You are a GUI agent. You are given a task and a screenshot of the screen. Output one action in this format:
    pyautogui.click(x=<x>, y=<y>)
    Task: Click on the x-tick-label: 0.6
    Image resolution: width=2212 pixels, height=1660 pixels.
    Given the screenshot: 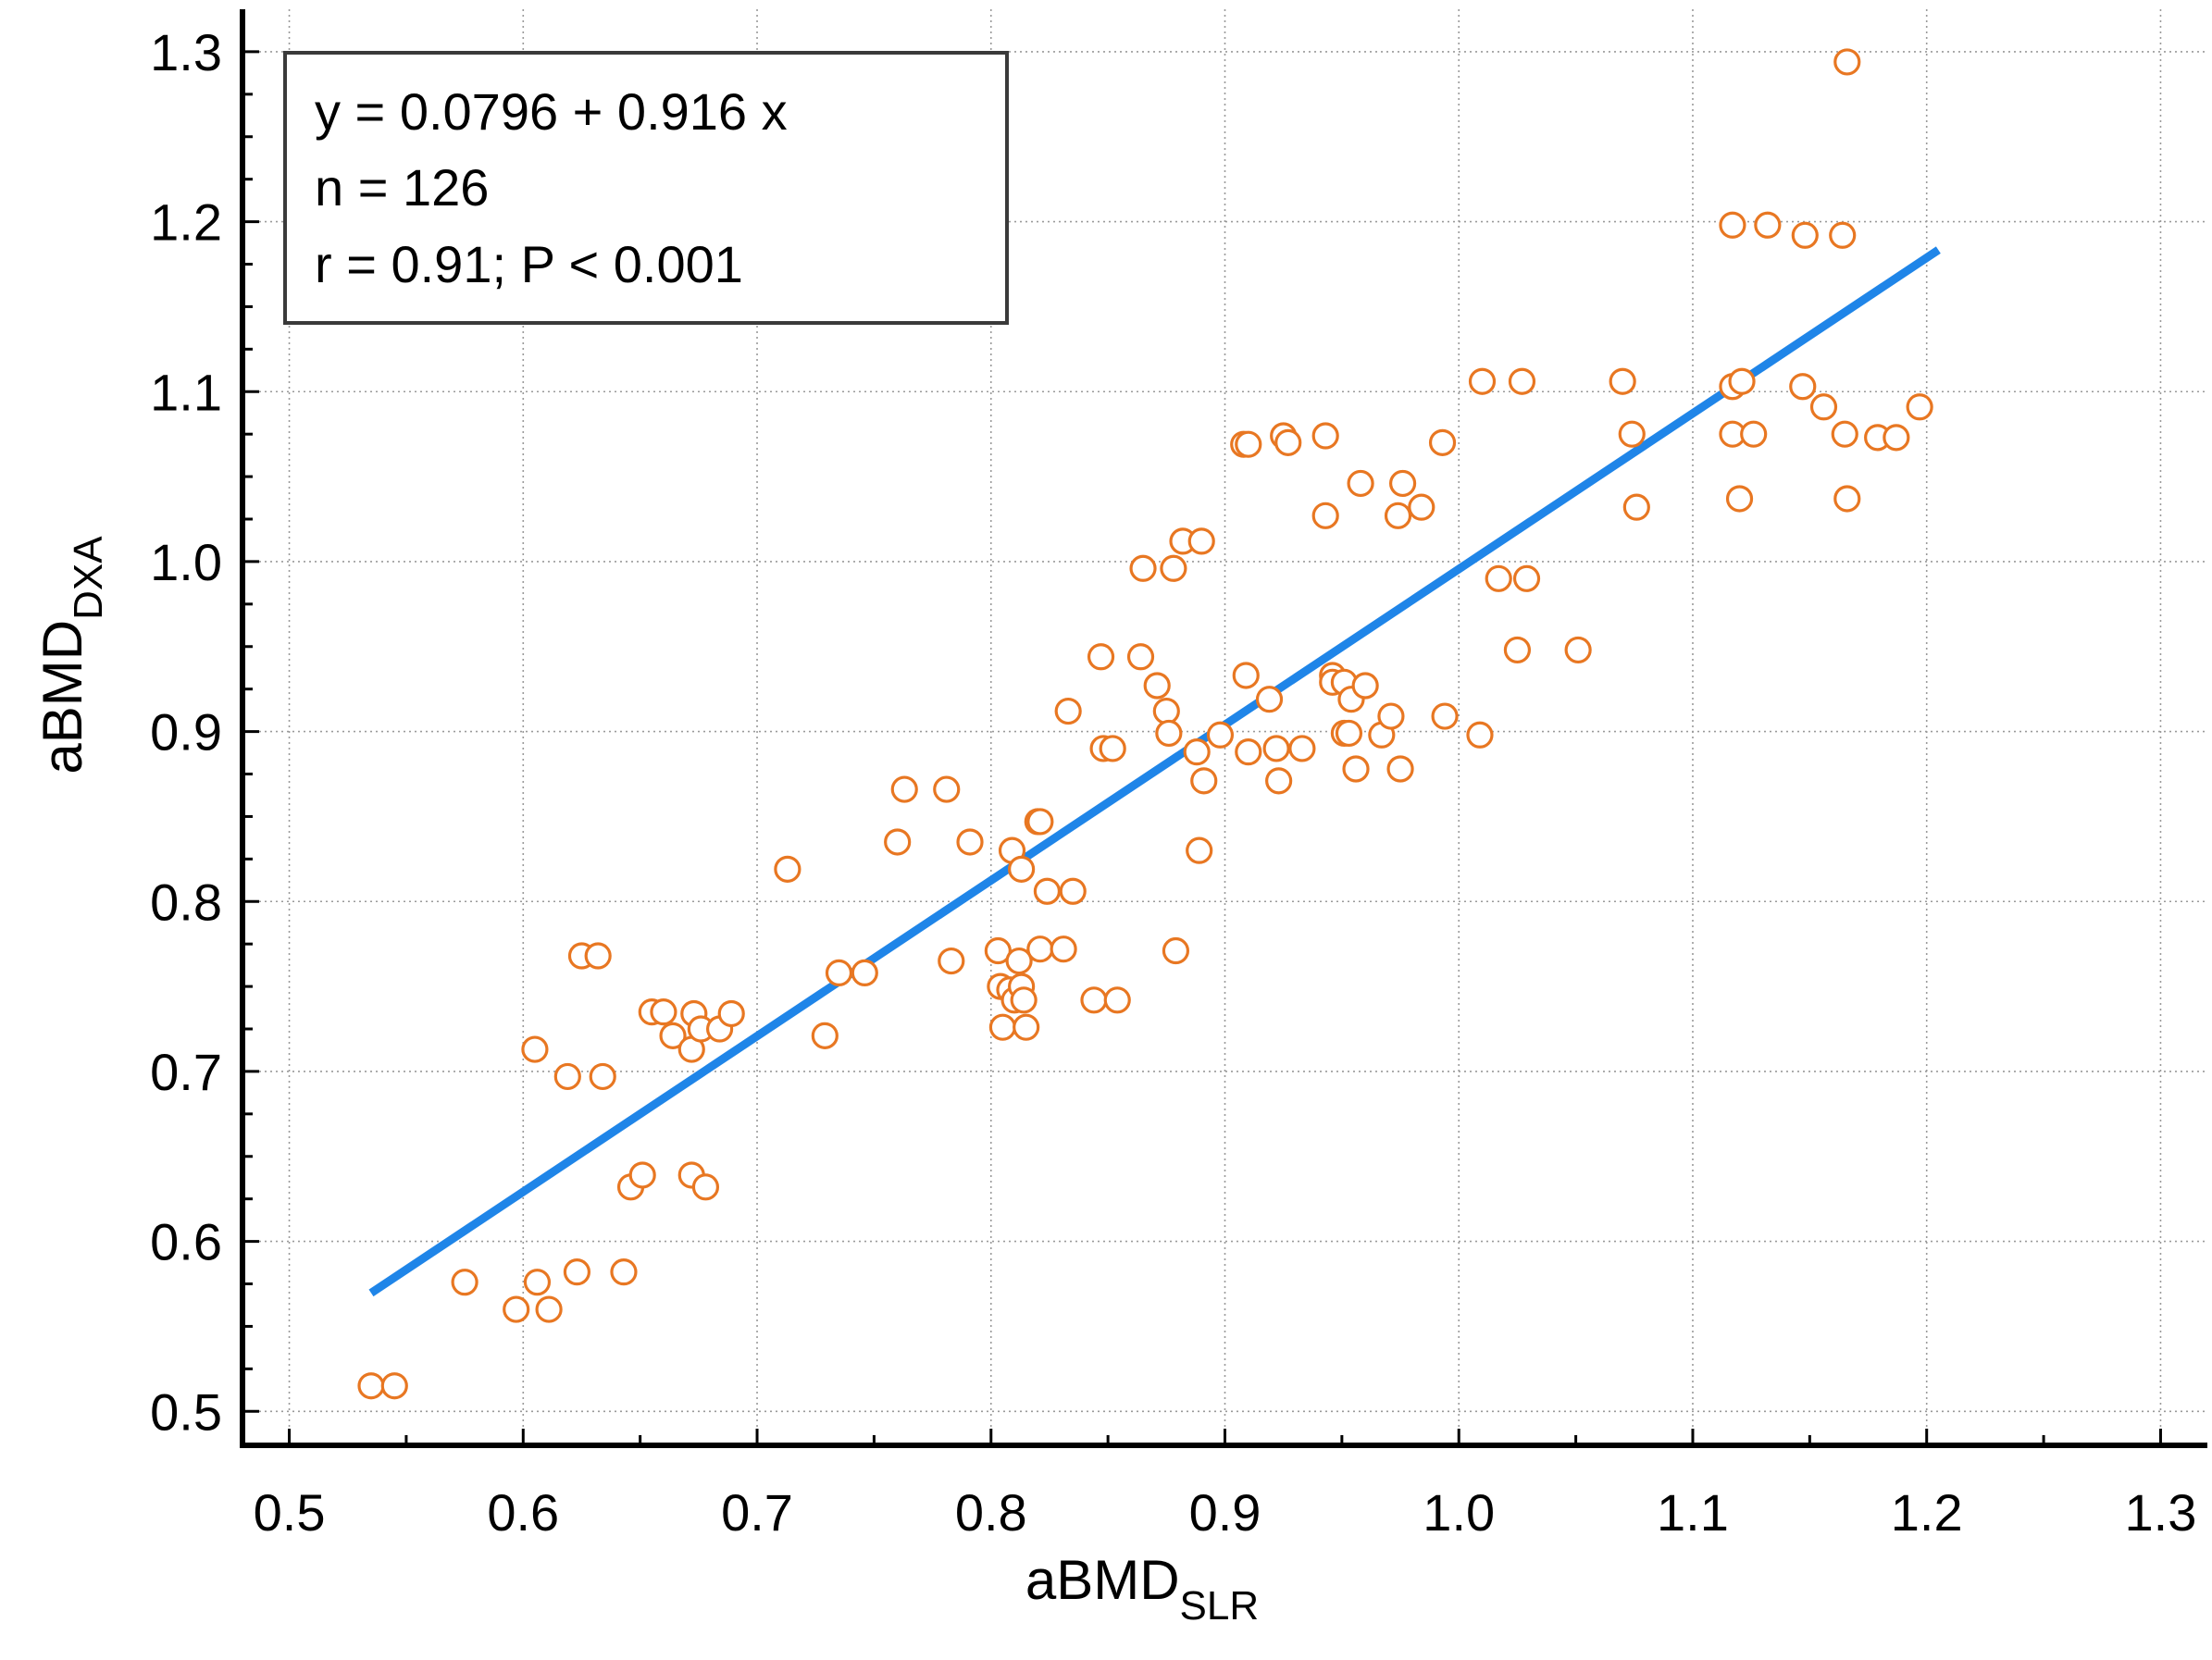 What is the action you would take?
    pyautogui.click(x=523, y=1512)
    